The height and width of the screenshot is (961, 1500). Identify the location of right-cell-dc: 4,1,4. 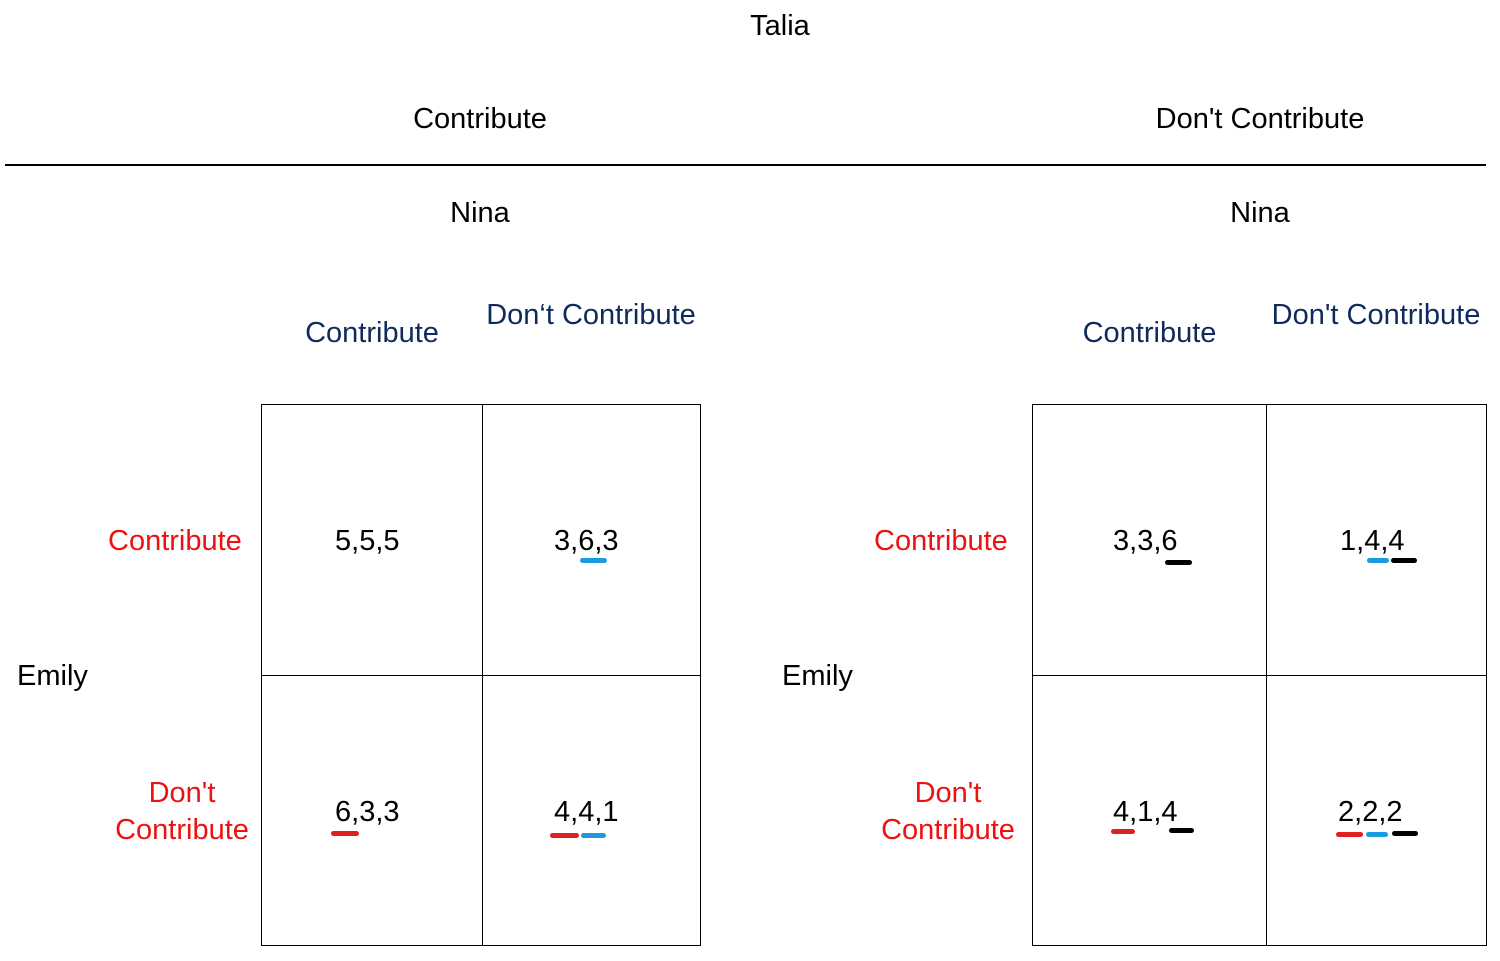
(1145, 812).